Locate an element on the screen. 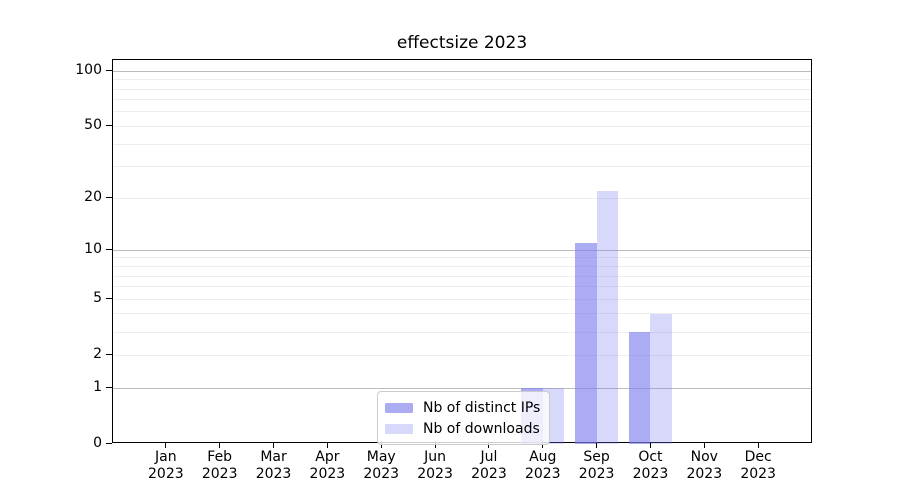 The height and width of the screenshot is (500, 900). y-tick-label: 20 is located at coordinates (93, 197).